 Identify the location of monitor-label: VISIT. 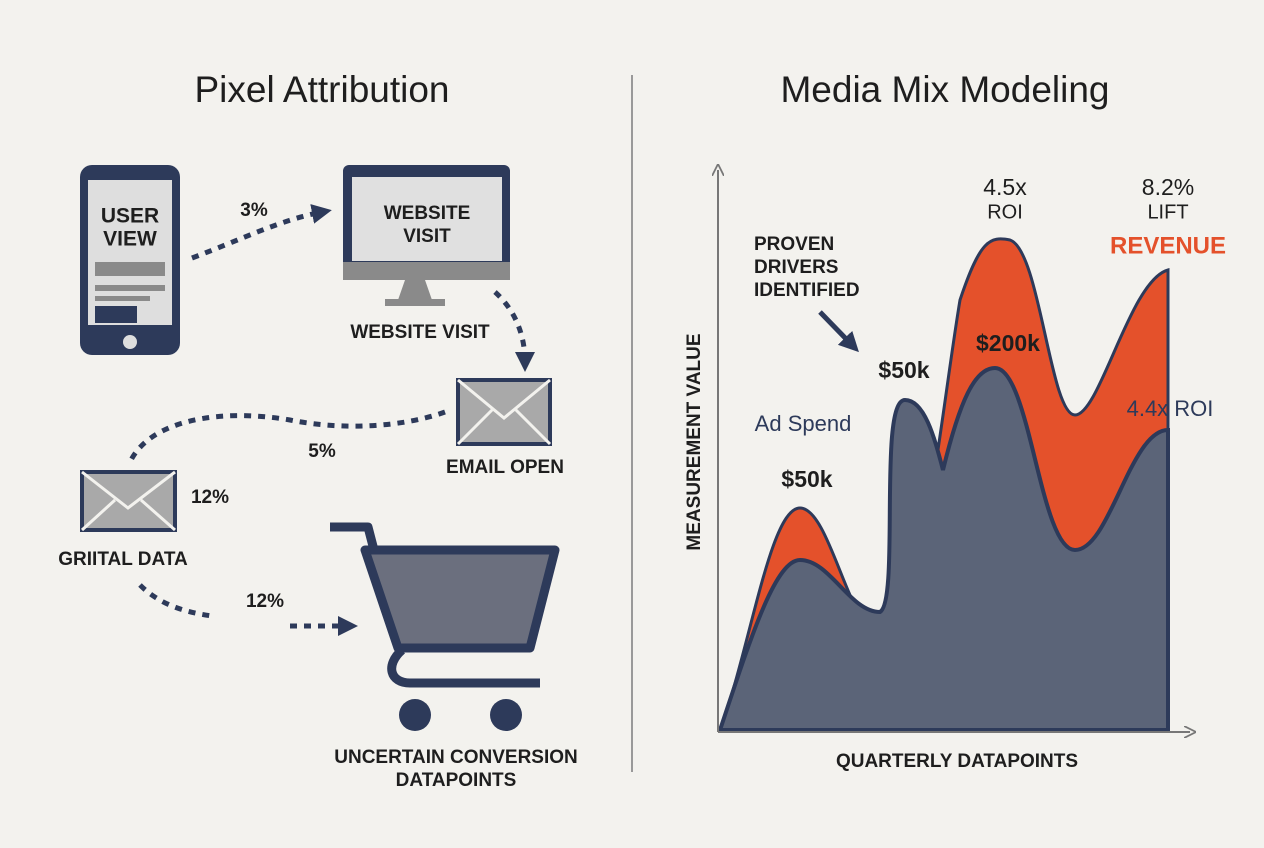
(427, 236).